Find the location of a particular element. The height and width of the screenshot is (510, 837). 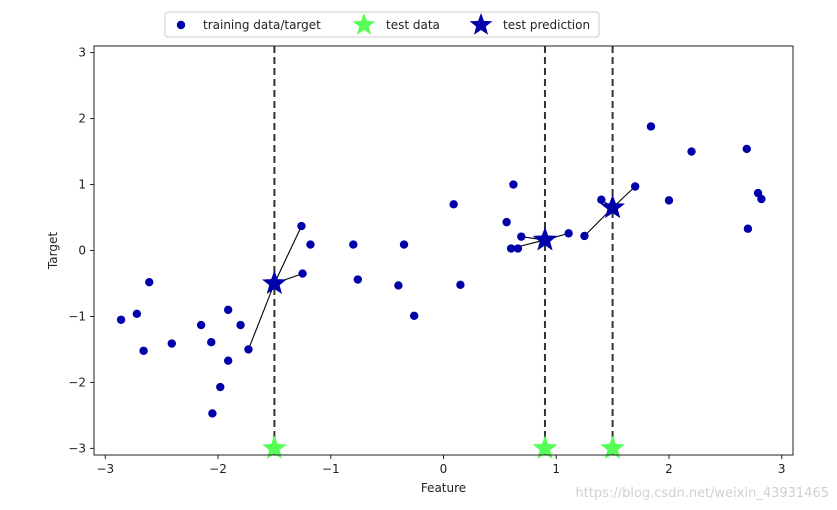

x-tick-label: 2 is located at coordinates (669, 469).